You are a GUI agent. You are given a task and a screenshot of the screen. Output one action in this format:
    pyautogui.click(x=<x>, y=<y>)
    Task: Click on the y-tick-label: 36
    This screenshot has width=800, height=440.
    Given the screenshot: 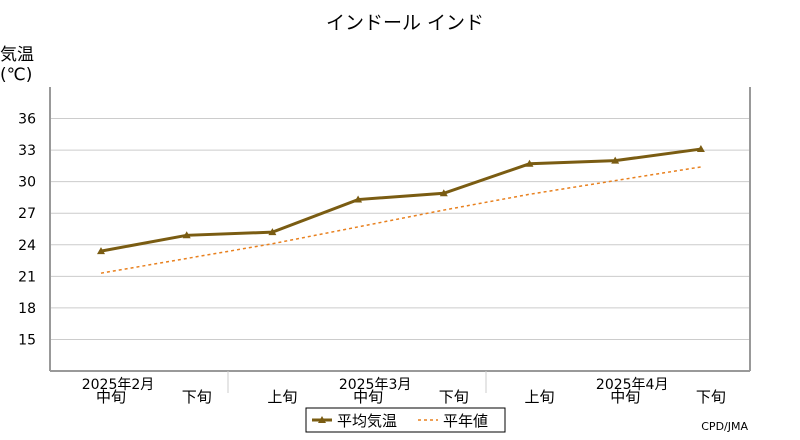 What is the action you would take?
    pyautogui.click(x=27, y=120)
    